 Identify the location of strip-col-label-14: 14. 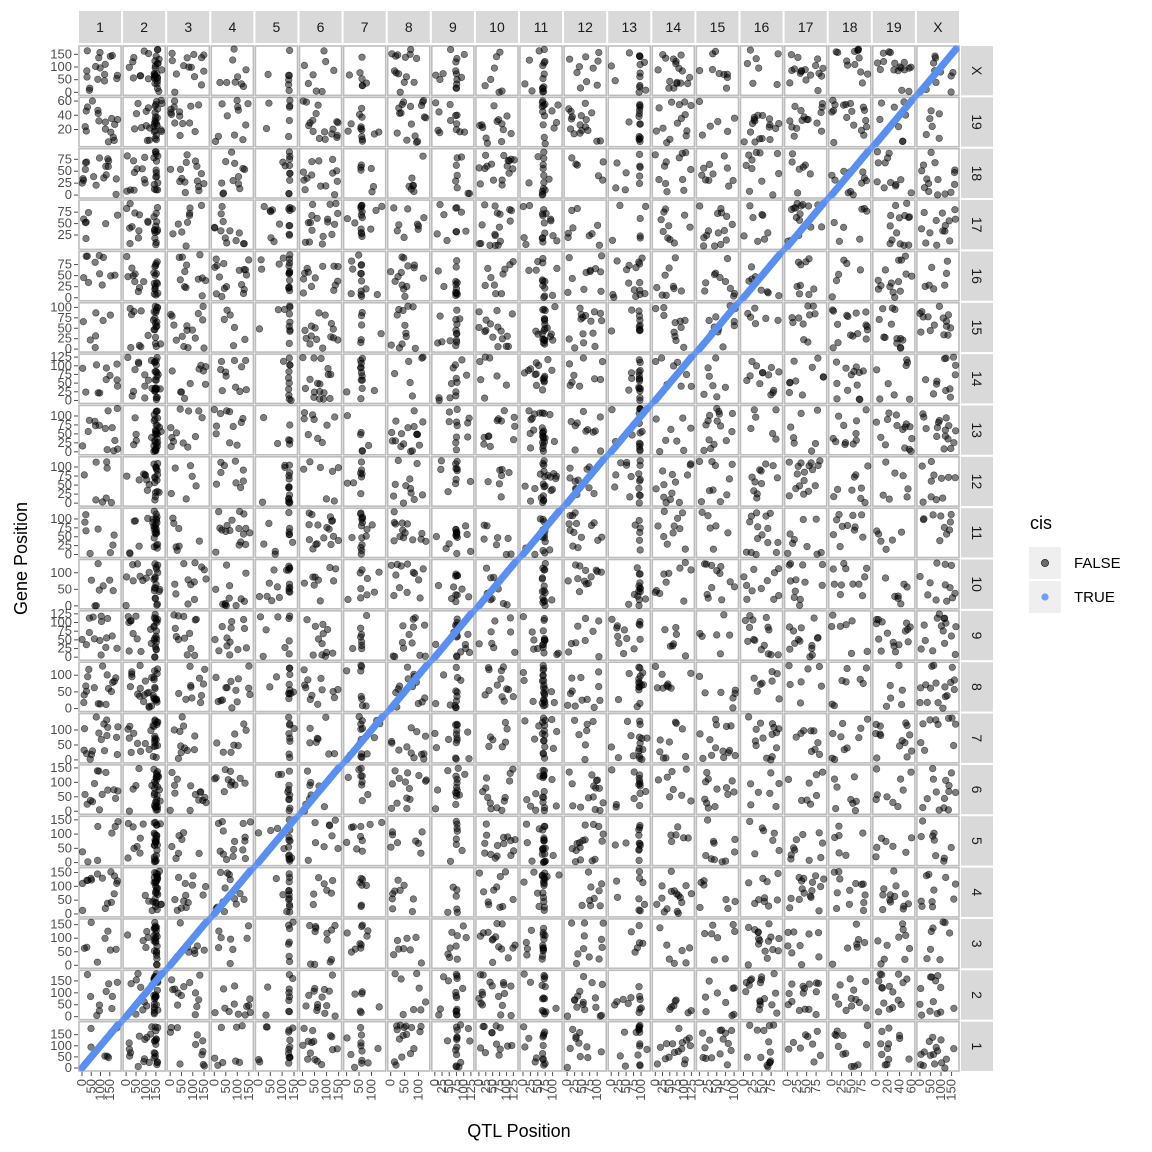
(674, 27).